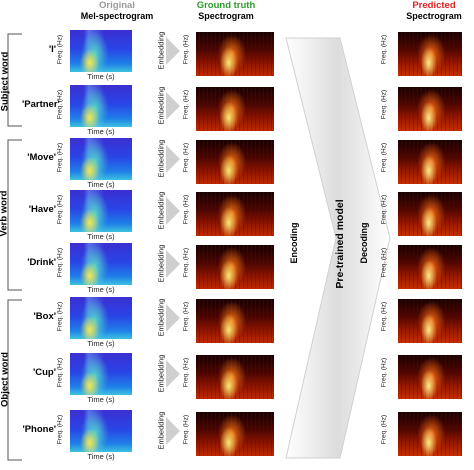 The width and height of the screenshot is (474, 470). What do you see at coordinates (42, 209) in the screenshot?
I see `word-label: 'Have'` at bounding box center [42, 209].